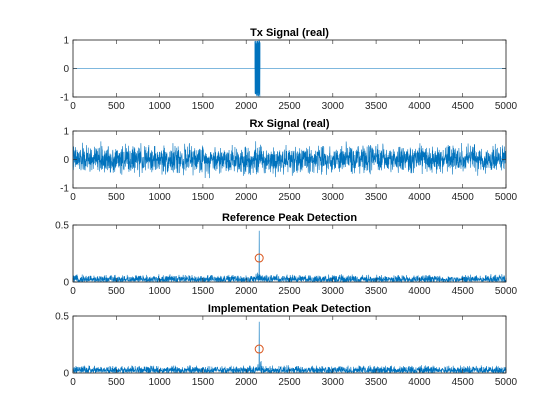 This screenshot has width=560, height=420. What do you see at coordinates (289, 218) in the screenshot?
I see `subplot-title: Reference Peak Detection` at bounding box center [289, 218].